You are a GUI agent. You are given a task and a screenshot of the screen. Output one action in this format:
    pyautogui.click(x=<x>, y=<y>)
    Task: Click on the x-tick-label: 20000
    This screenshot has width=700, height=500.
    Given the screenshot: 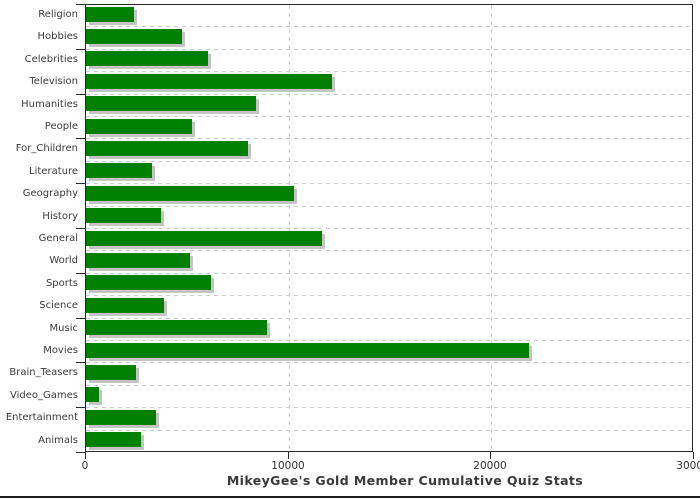 What is the action you would take?
    pyautogui.click(x=490, y=466)
    